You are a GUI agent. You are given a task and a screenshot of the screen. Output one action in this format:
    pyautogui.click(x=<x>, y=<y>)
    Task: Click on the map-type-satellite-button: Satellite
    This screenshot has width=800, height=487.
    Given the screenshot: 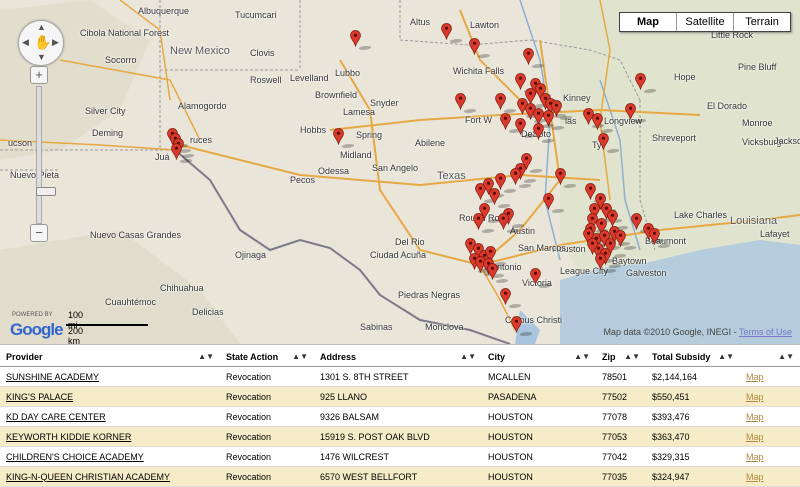 What is the action you would take?
    pyautogui.click(x=704, y=22)
    